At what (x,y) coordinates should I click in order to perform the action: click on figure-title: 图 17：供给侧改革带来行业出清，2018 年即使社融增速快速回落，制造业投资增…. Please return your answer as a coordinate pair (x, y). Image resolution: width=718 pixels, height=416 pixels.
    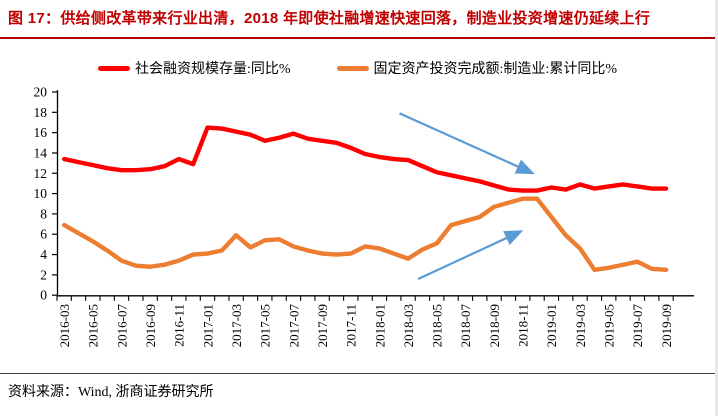
    Looking at the image, I should click on (329, 18).